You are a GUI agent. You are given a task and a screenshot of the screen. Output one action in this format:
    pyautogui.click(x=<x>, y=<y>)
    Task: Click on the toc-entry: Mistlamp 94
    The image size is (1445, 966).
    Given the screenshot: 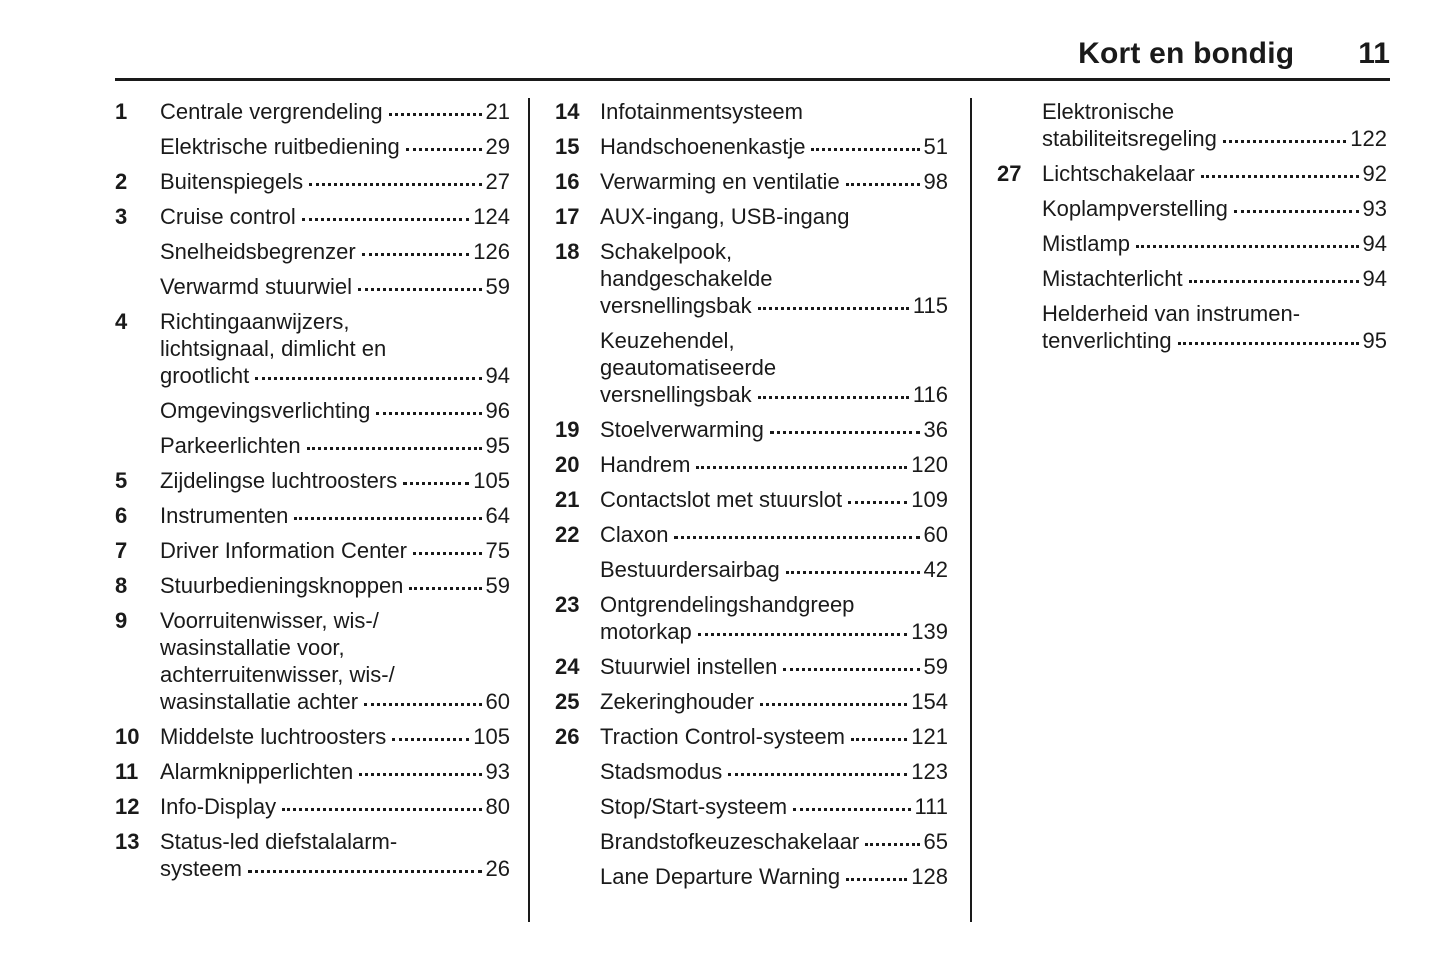 What is the action you would take?
    pyautogui.click(x=1192, y=243)
    